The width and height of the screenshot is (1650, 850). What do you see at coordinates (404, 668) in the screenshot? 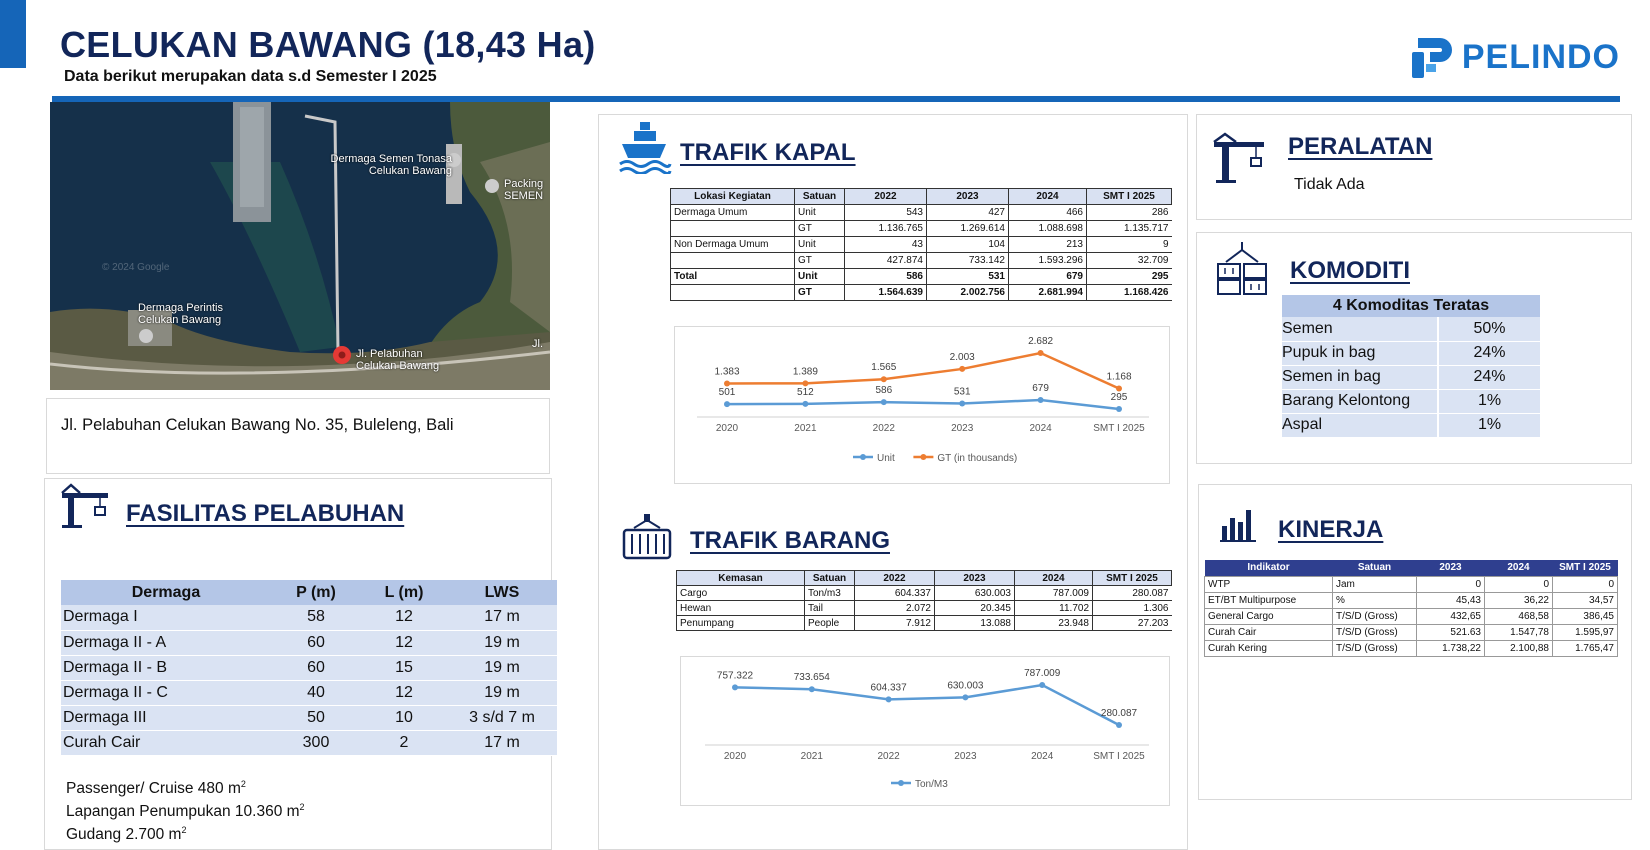
I see `table-cell: 15` at bounding box center [404, 668].